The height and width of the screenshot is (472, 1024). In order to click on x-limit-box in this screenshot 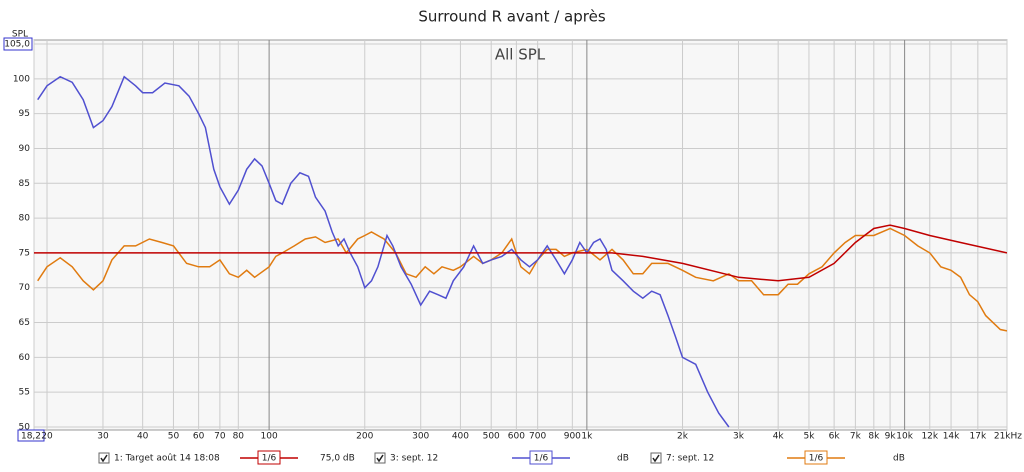, I will do `click(31, 435)`.